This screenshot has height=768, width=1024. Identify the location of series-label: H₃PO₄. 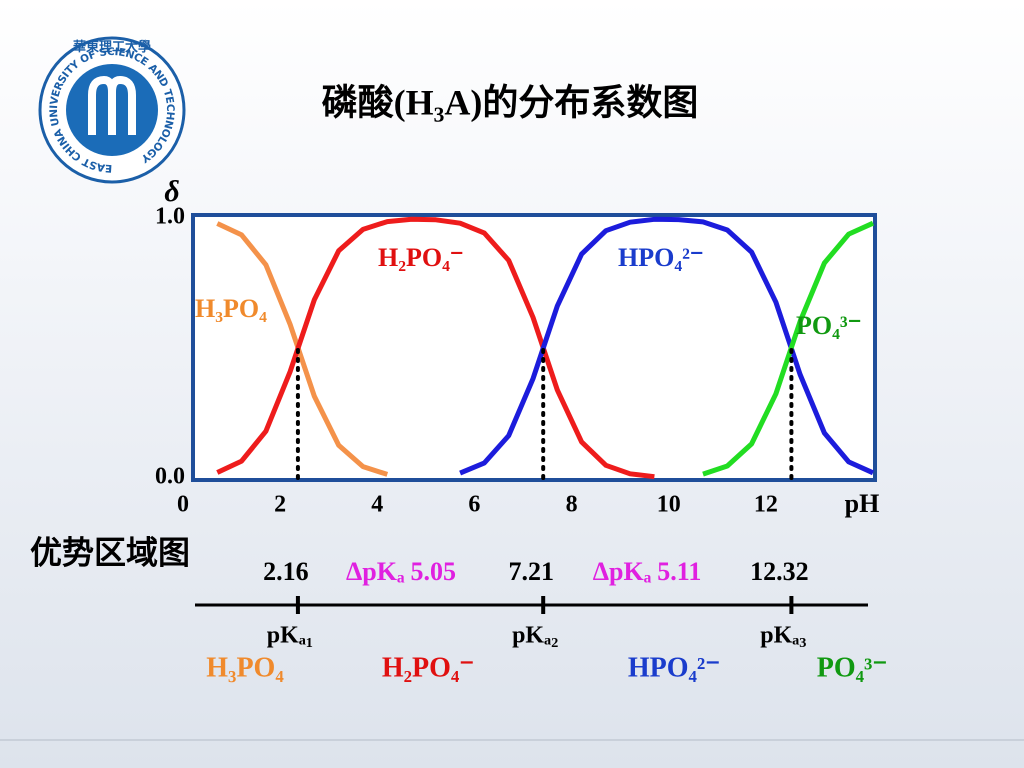
(231, 308).